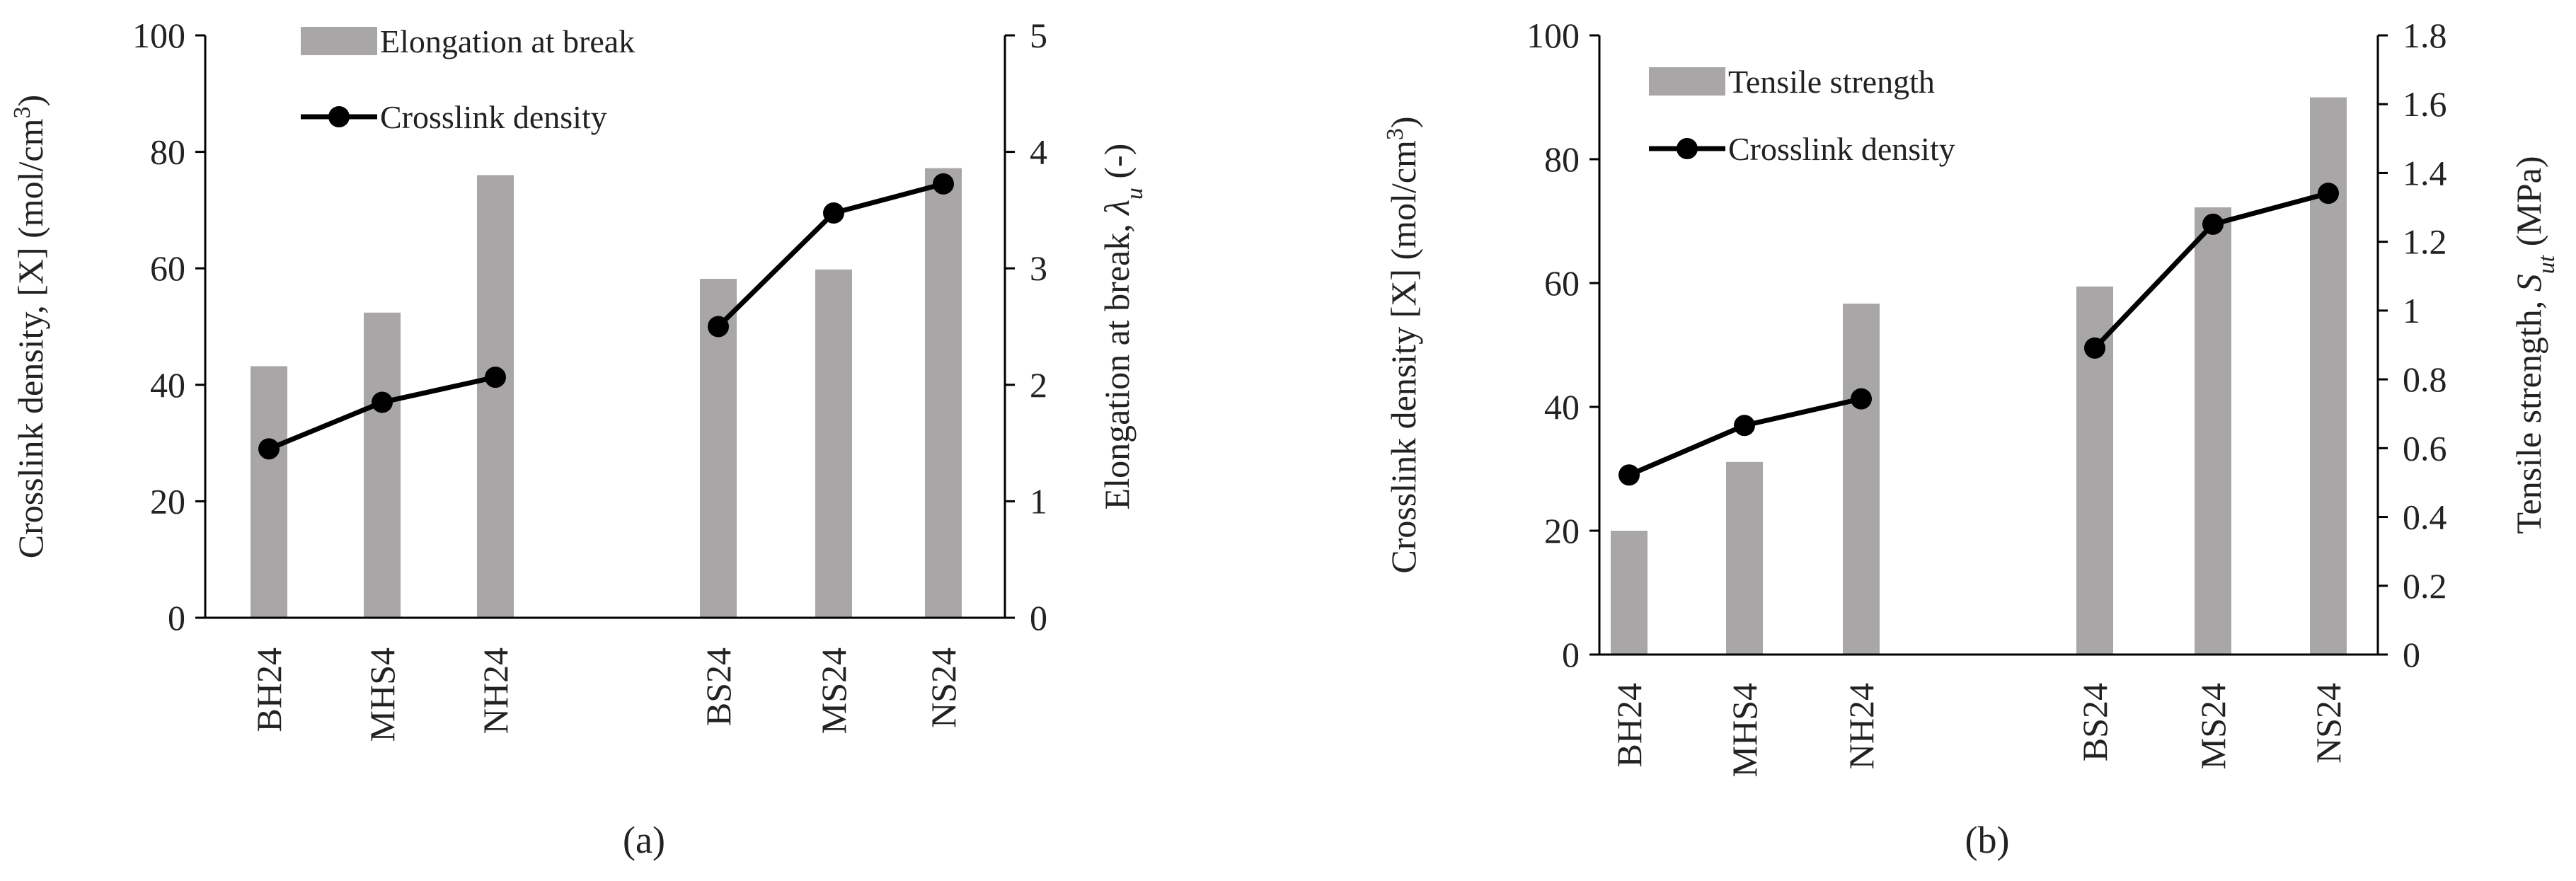 The height and width of the screenshot is (881, 2576). Describe the element at coordinates (508, 41) in the screenshot. I see `legend-bar-label: Elongation at break` at that location.